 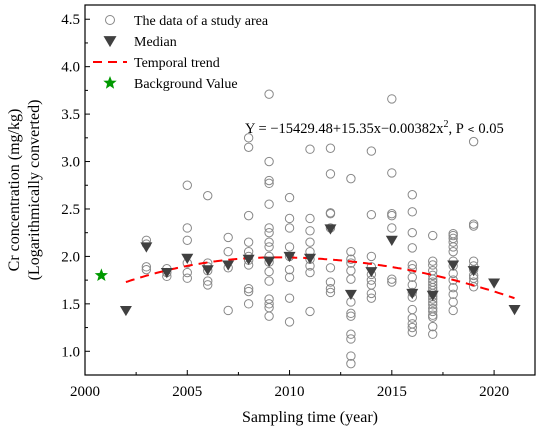 What do you see at coordinates (201, 21) in the screenshot?
I see `legend-label: The data of a study area` at bounding box center [201, 21].